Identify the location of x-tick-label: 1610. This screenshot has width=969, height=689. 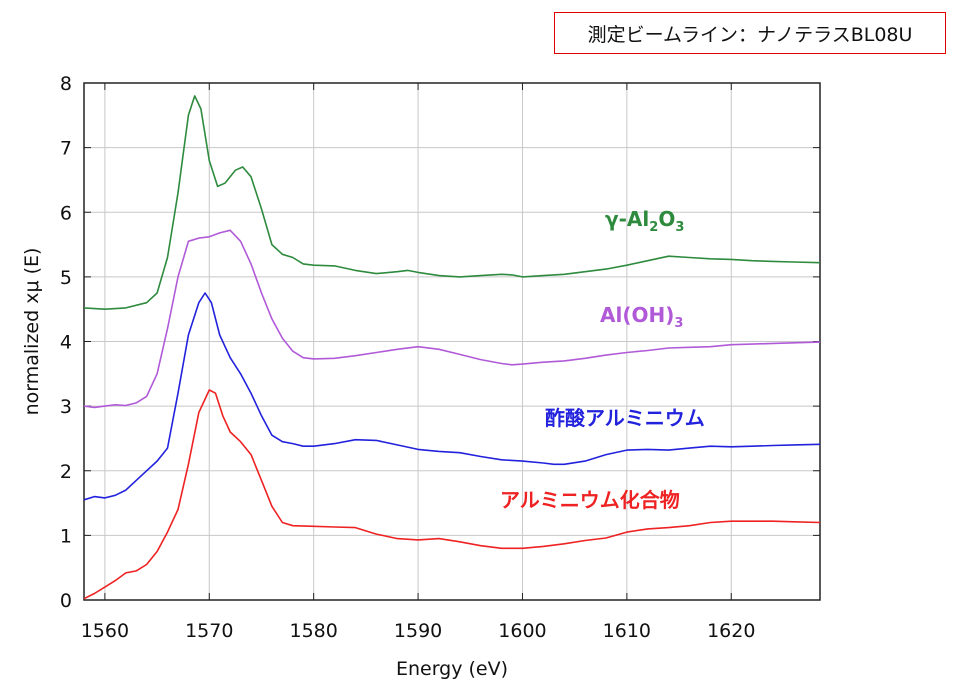
(627, 631).